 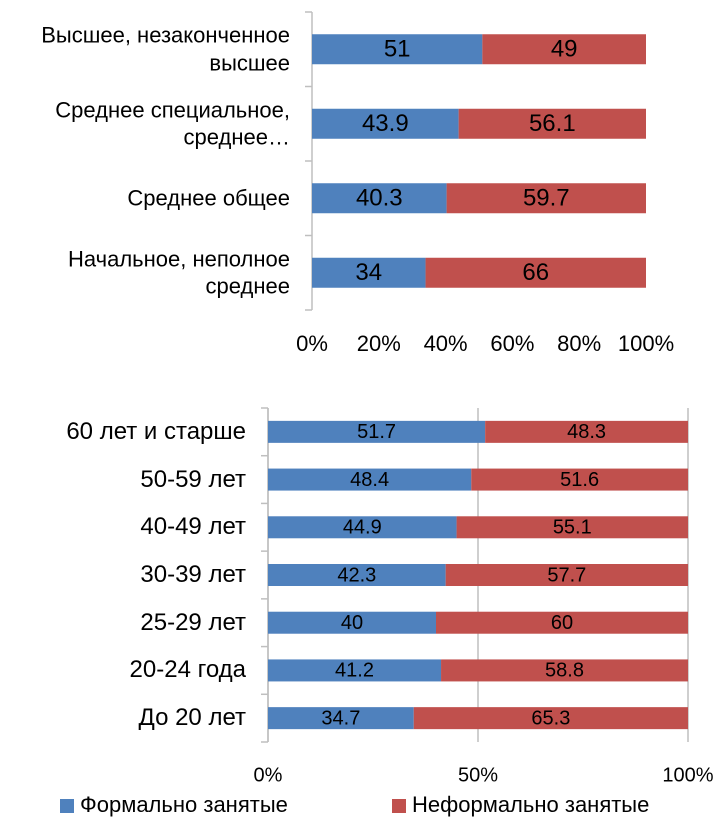 I want to click on data-label: 34, so click(x=368, y=272).